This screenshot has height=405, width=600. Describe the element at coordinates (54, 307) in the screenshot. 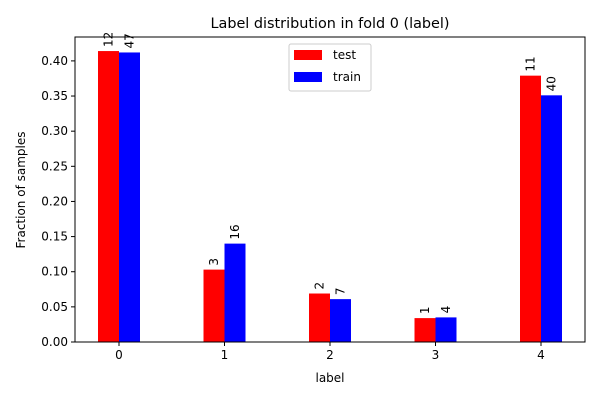

I see `y-tick-label: 0.05` at that location.